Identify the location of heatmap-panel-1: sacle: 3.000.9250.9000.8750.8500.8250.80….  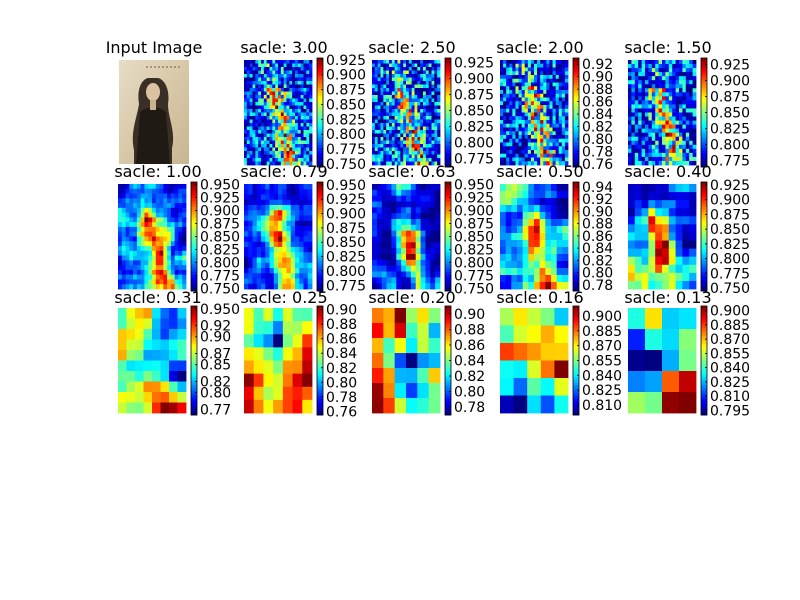
(303, 105).